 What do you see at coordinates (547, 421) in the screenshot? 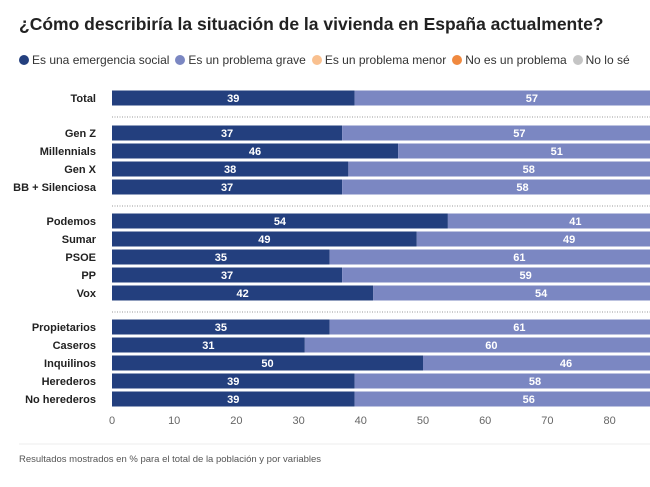
I see `x-tick-label: 70` at bounding box center [547, 421].